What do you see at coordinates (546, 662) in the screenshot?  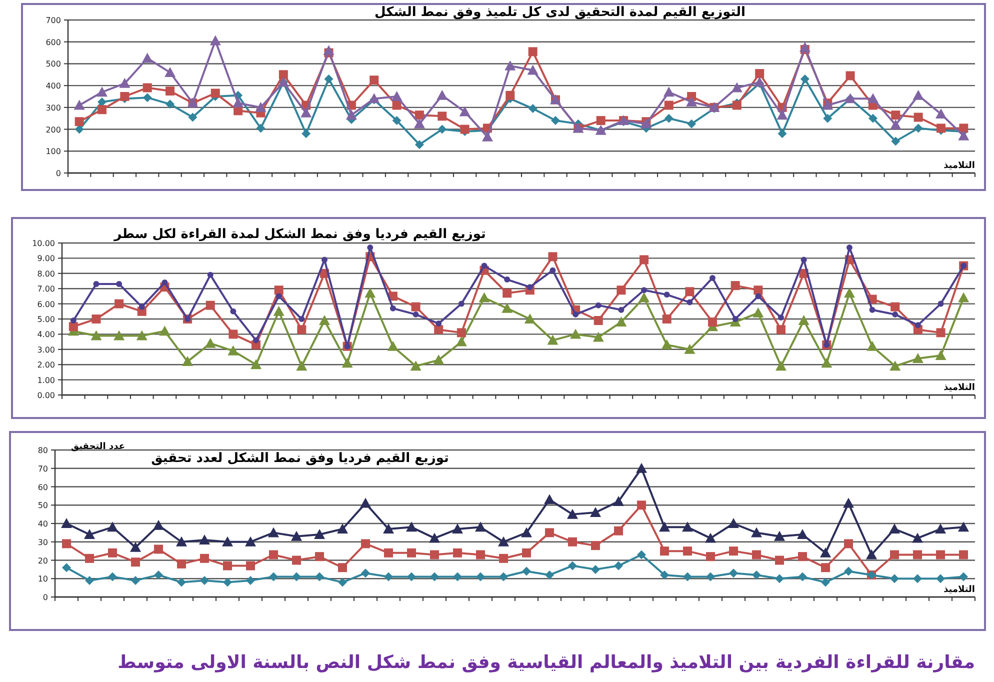 I see `text: مقارنة للقراءة الفردية بين التلاميذ والمعالم القياسية وفق نمط شكل النص بالسنة الاولى متوسط` at bounding box center [546, 662].